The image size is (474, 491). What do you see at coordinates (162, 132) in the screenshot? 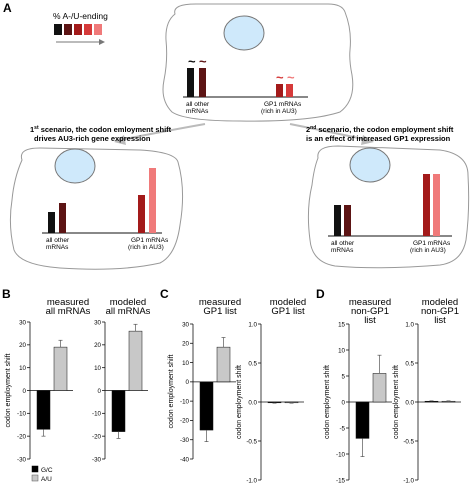
I see `left-arrow` at bounding box center [162, 132].